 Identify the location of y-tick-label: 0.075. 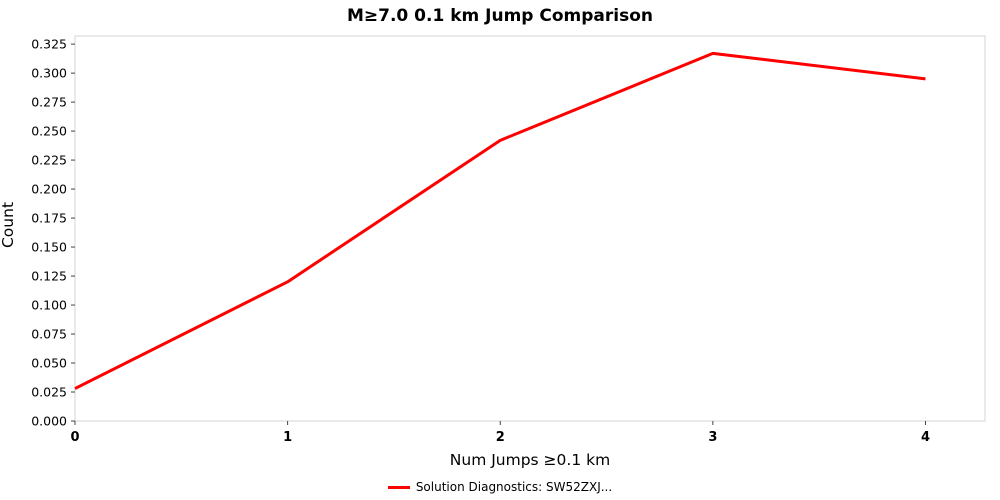
(49, 334).